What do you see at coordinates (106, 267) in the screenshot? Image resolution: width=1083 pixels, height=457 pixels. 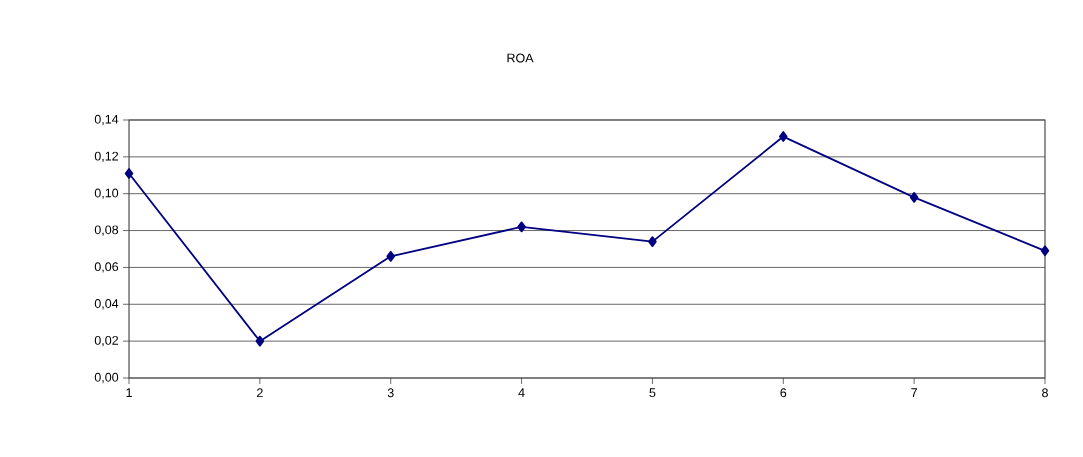 I see `y-tick-label: 0,06` at bounding box center [106, 267].